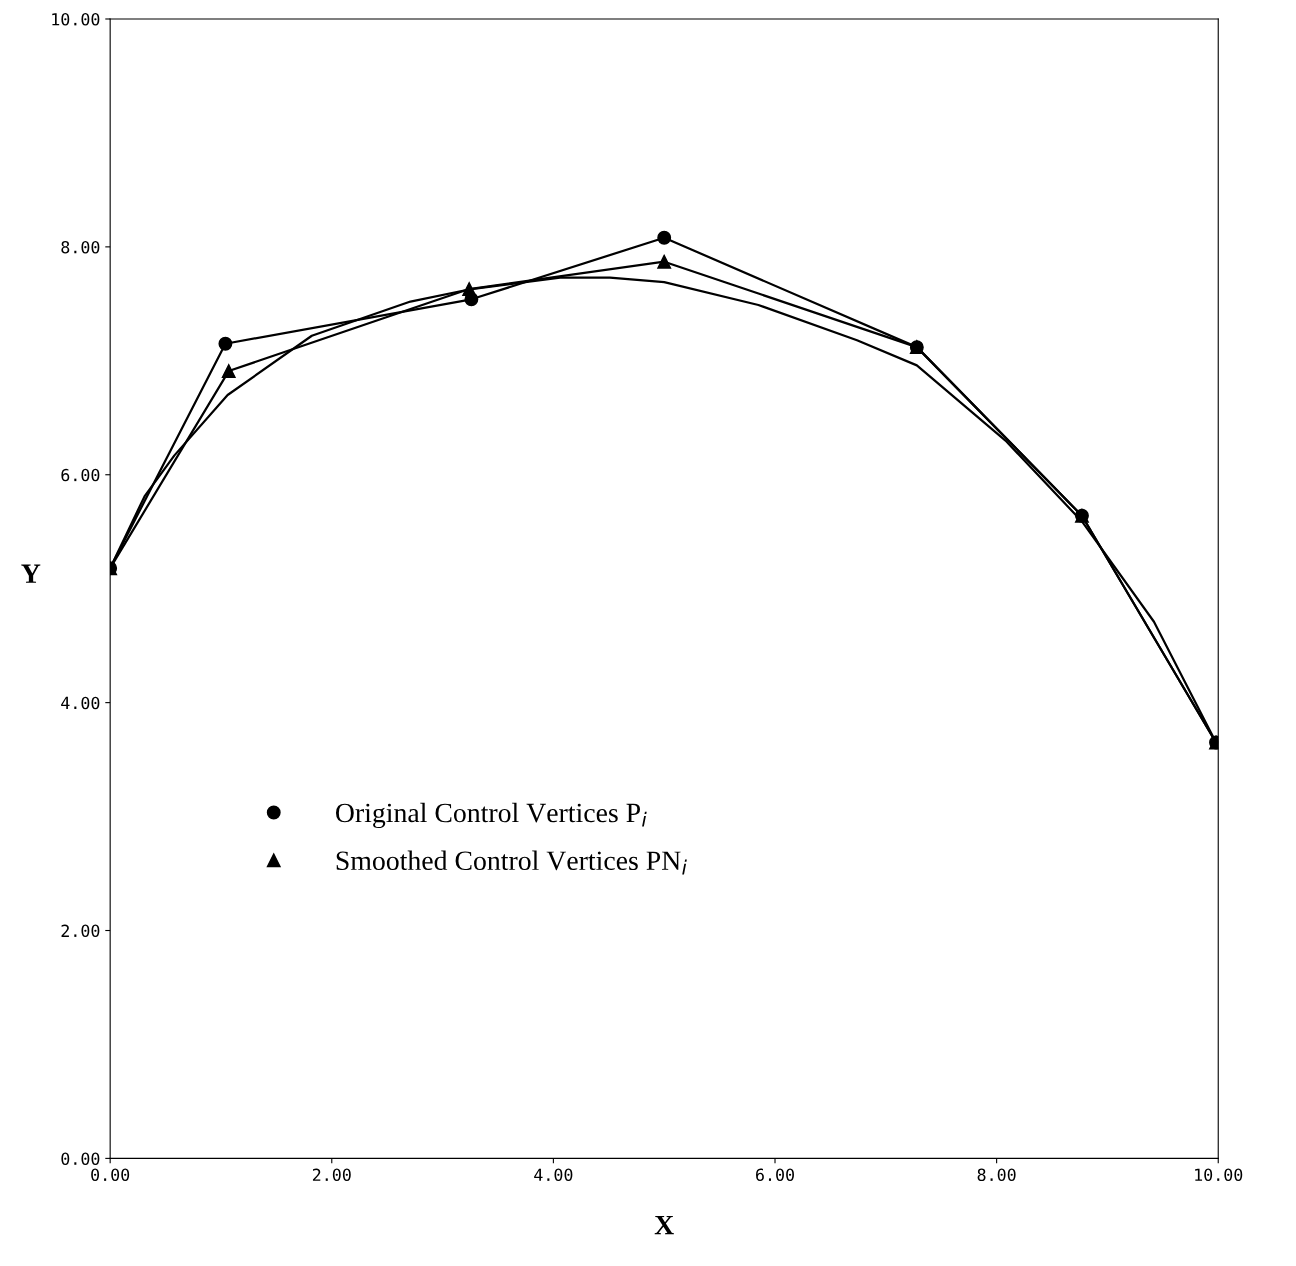 Image resolution: width=1296 pixels, height=1266 pixels. What do you see at coordinates (76, 19) in the screenshot?
I see `y-tick-label: 10.00` at bounding box center [76, 19].